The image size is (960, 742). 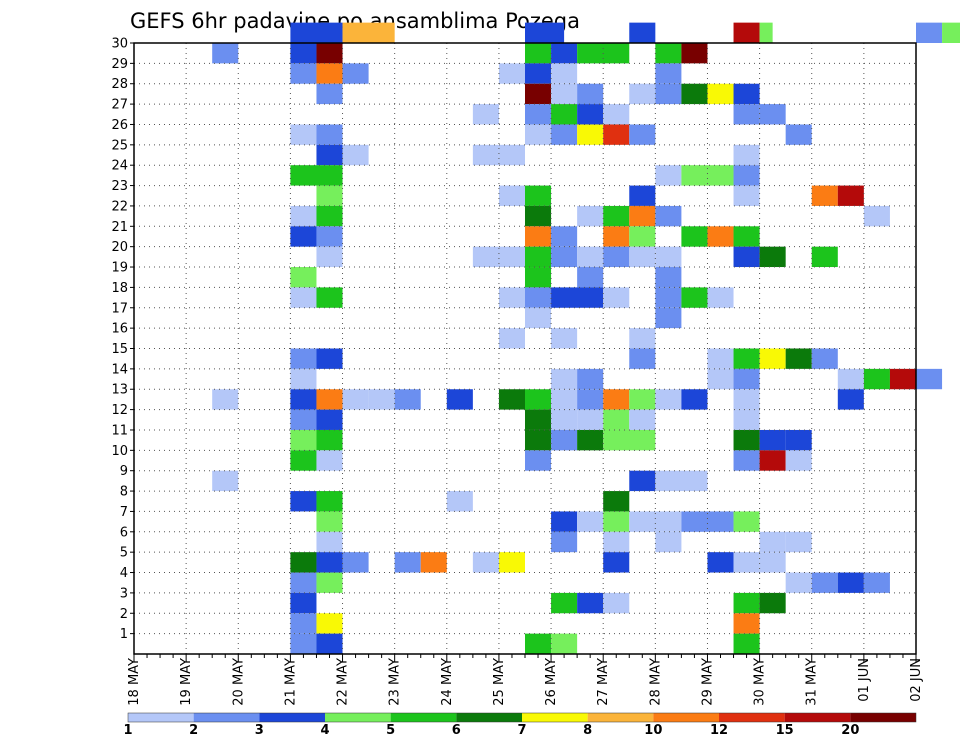 What do you see at coordinates (785, 730) in the screenshot?
I see `legend-label: 15` at bounding box center [785, 730].